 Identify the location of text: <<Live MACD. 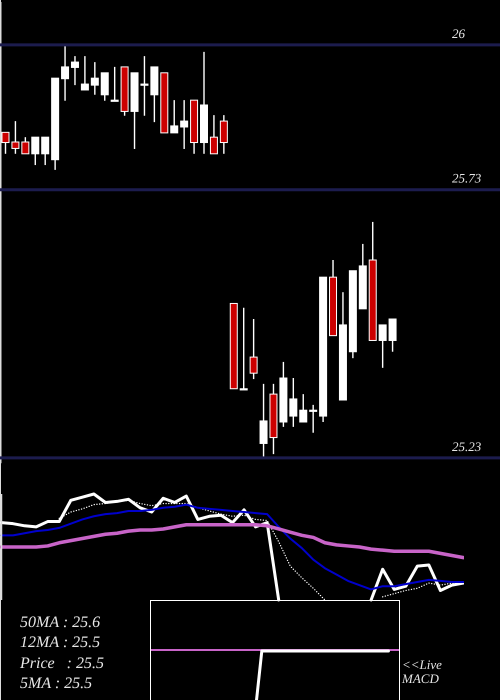
(422, 671).